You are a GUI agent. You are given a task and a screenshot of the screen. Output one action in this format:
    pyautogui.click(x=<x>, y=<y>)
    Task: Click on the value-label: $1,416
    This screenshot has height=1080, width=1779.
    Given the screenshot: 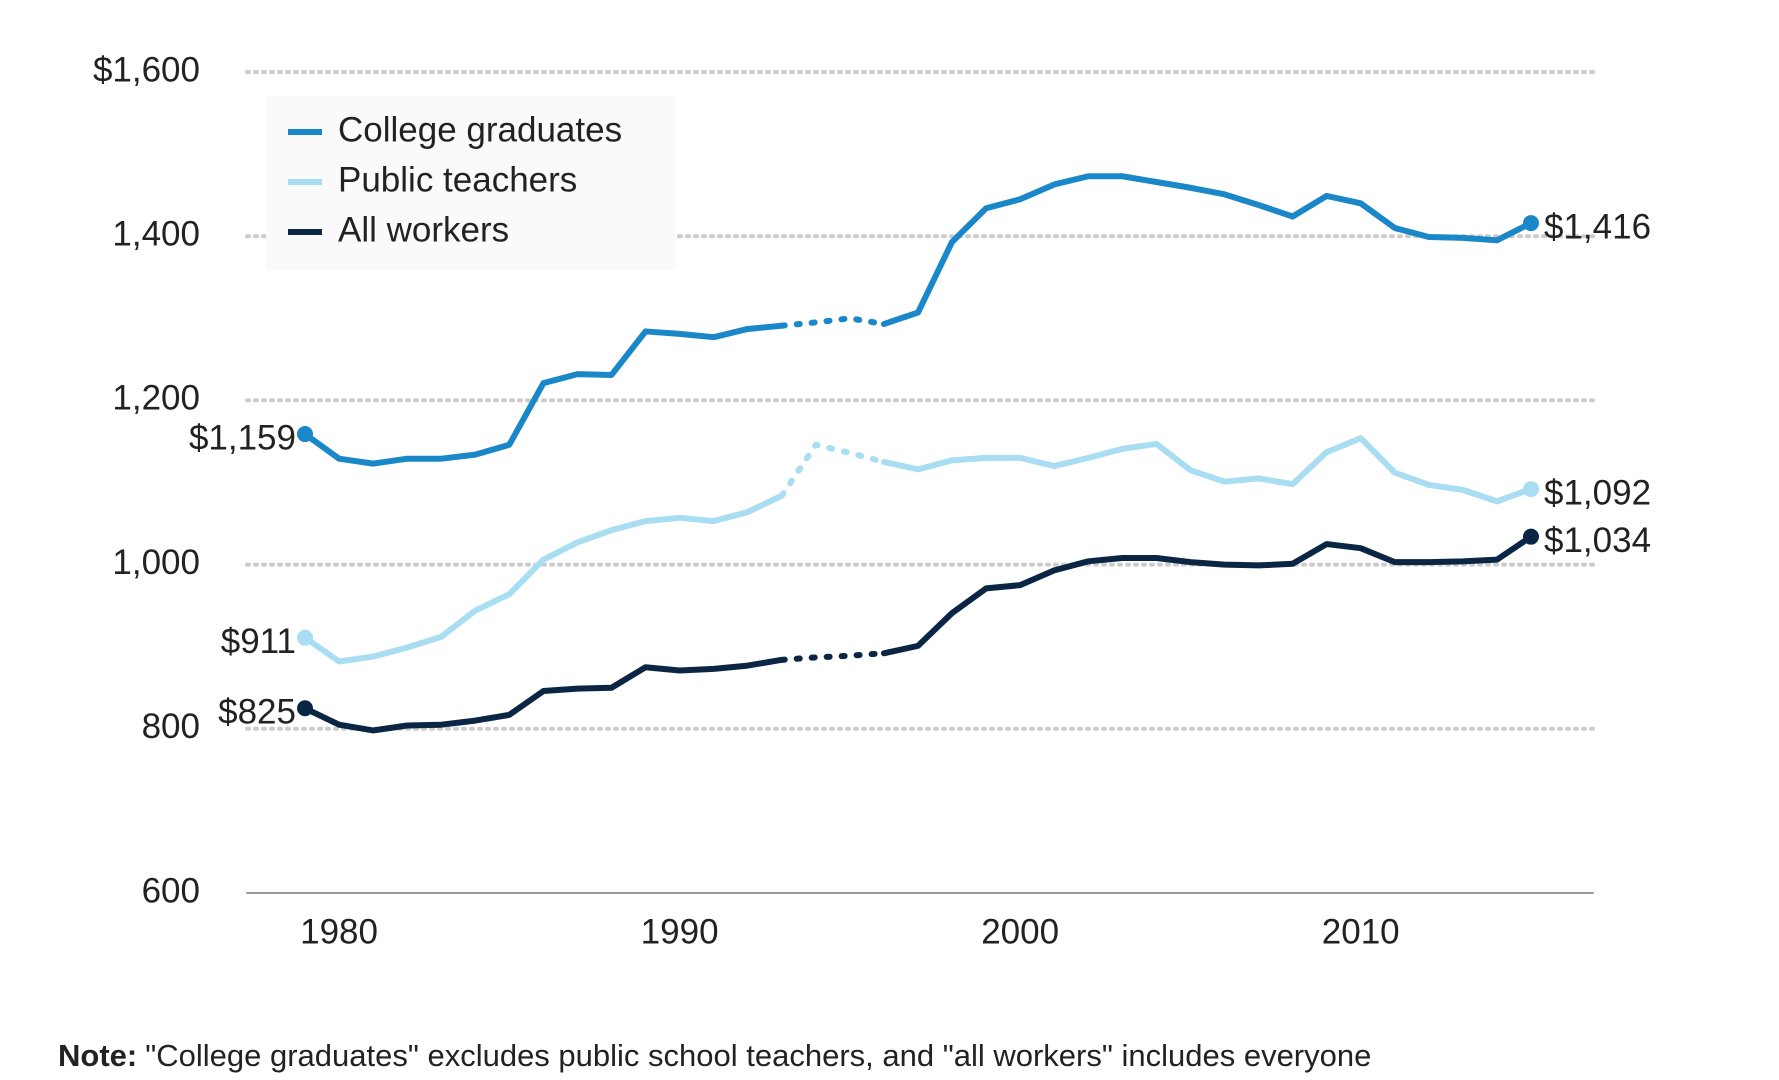 What is the action you would take?
    pyautogui.click(x=1597, y=226)
    